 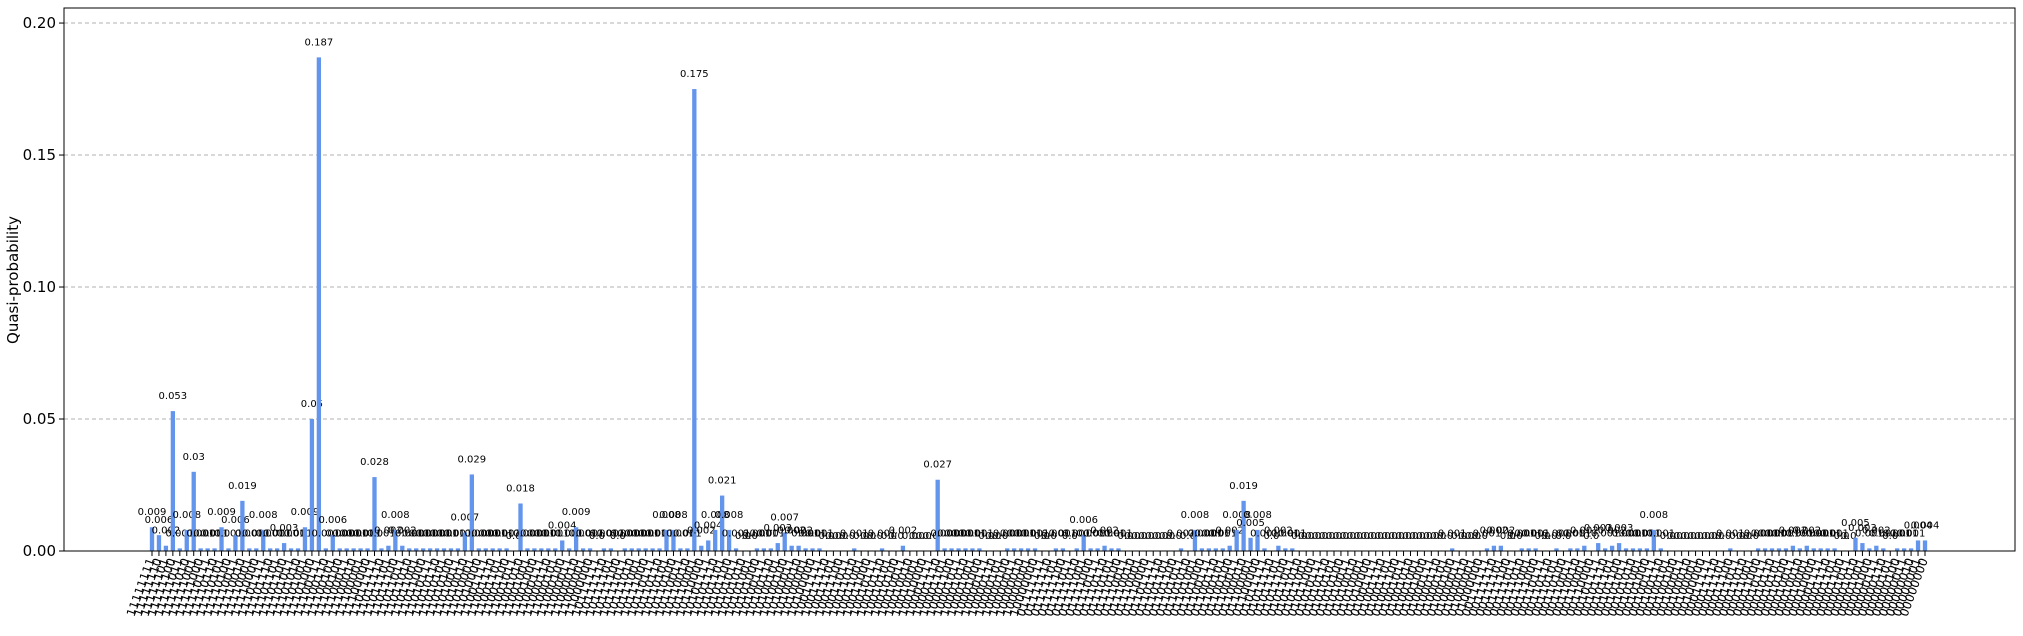 What do you see at coordinates (319, 42) in the screenshot?
I see `value-label: 0.187` at bounding box center [319, 42].